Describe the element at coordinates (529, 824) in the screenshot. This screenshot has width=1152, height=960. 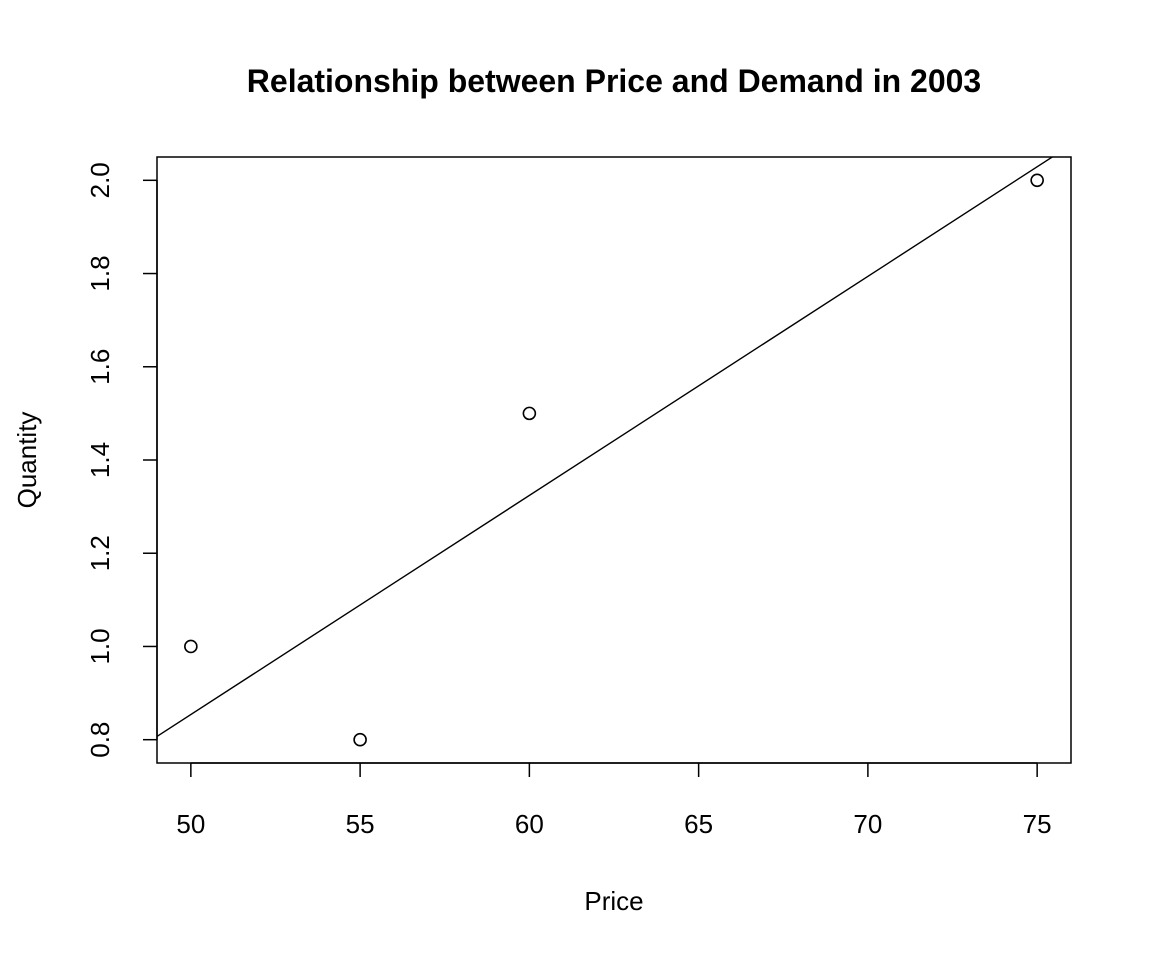
I see `x-tick-label: 60` at that location.